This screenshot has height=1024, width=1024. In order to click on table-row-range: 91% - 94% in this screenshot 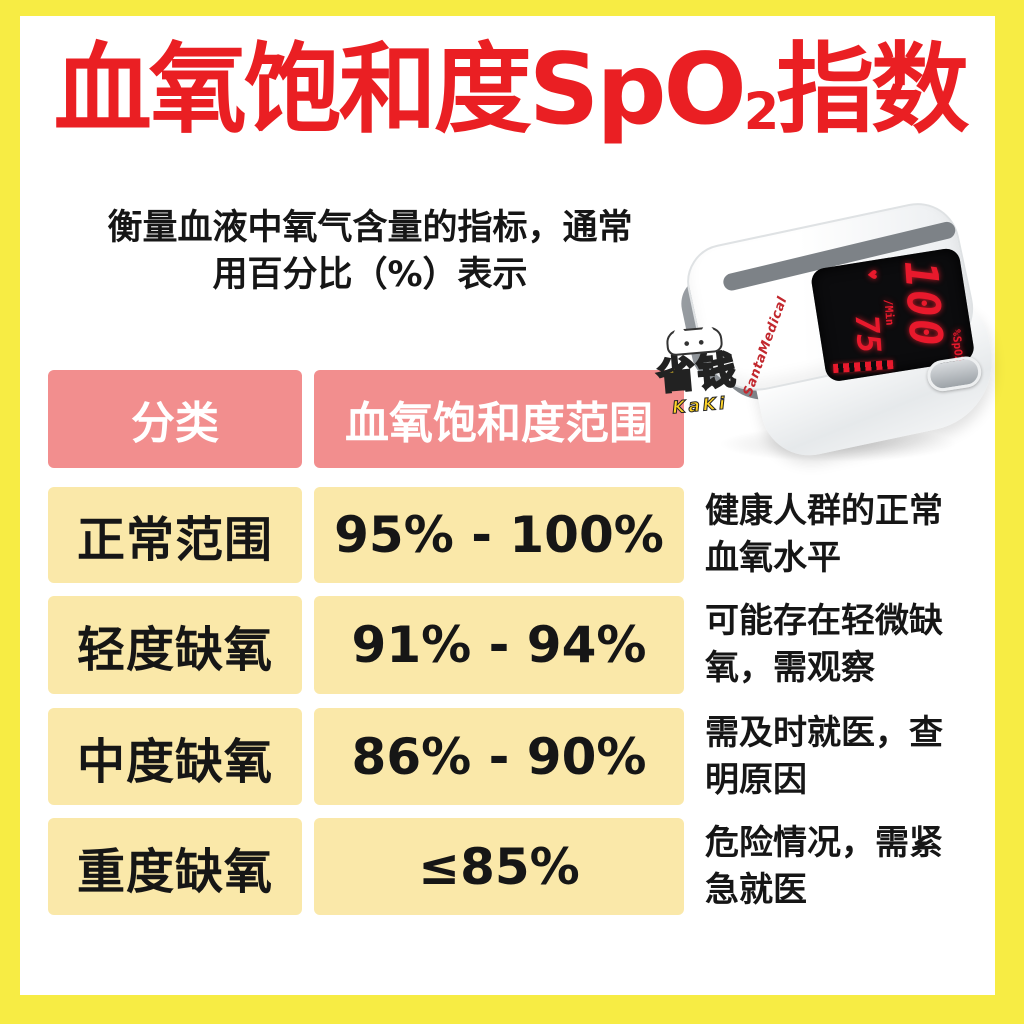, I will do `click(499, 645)`.